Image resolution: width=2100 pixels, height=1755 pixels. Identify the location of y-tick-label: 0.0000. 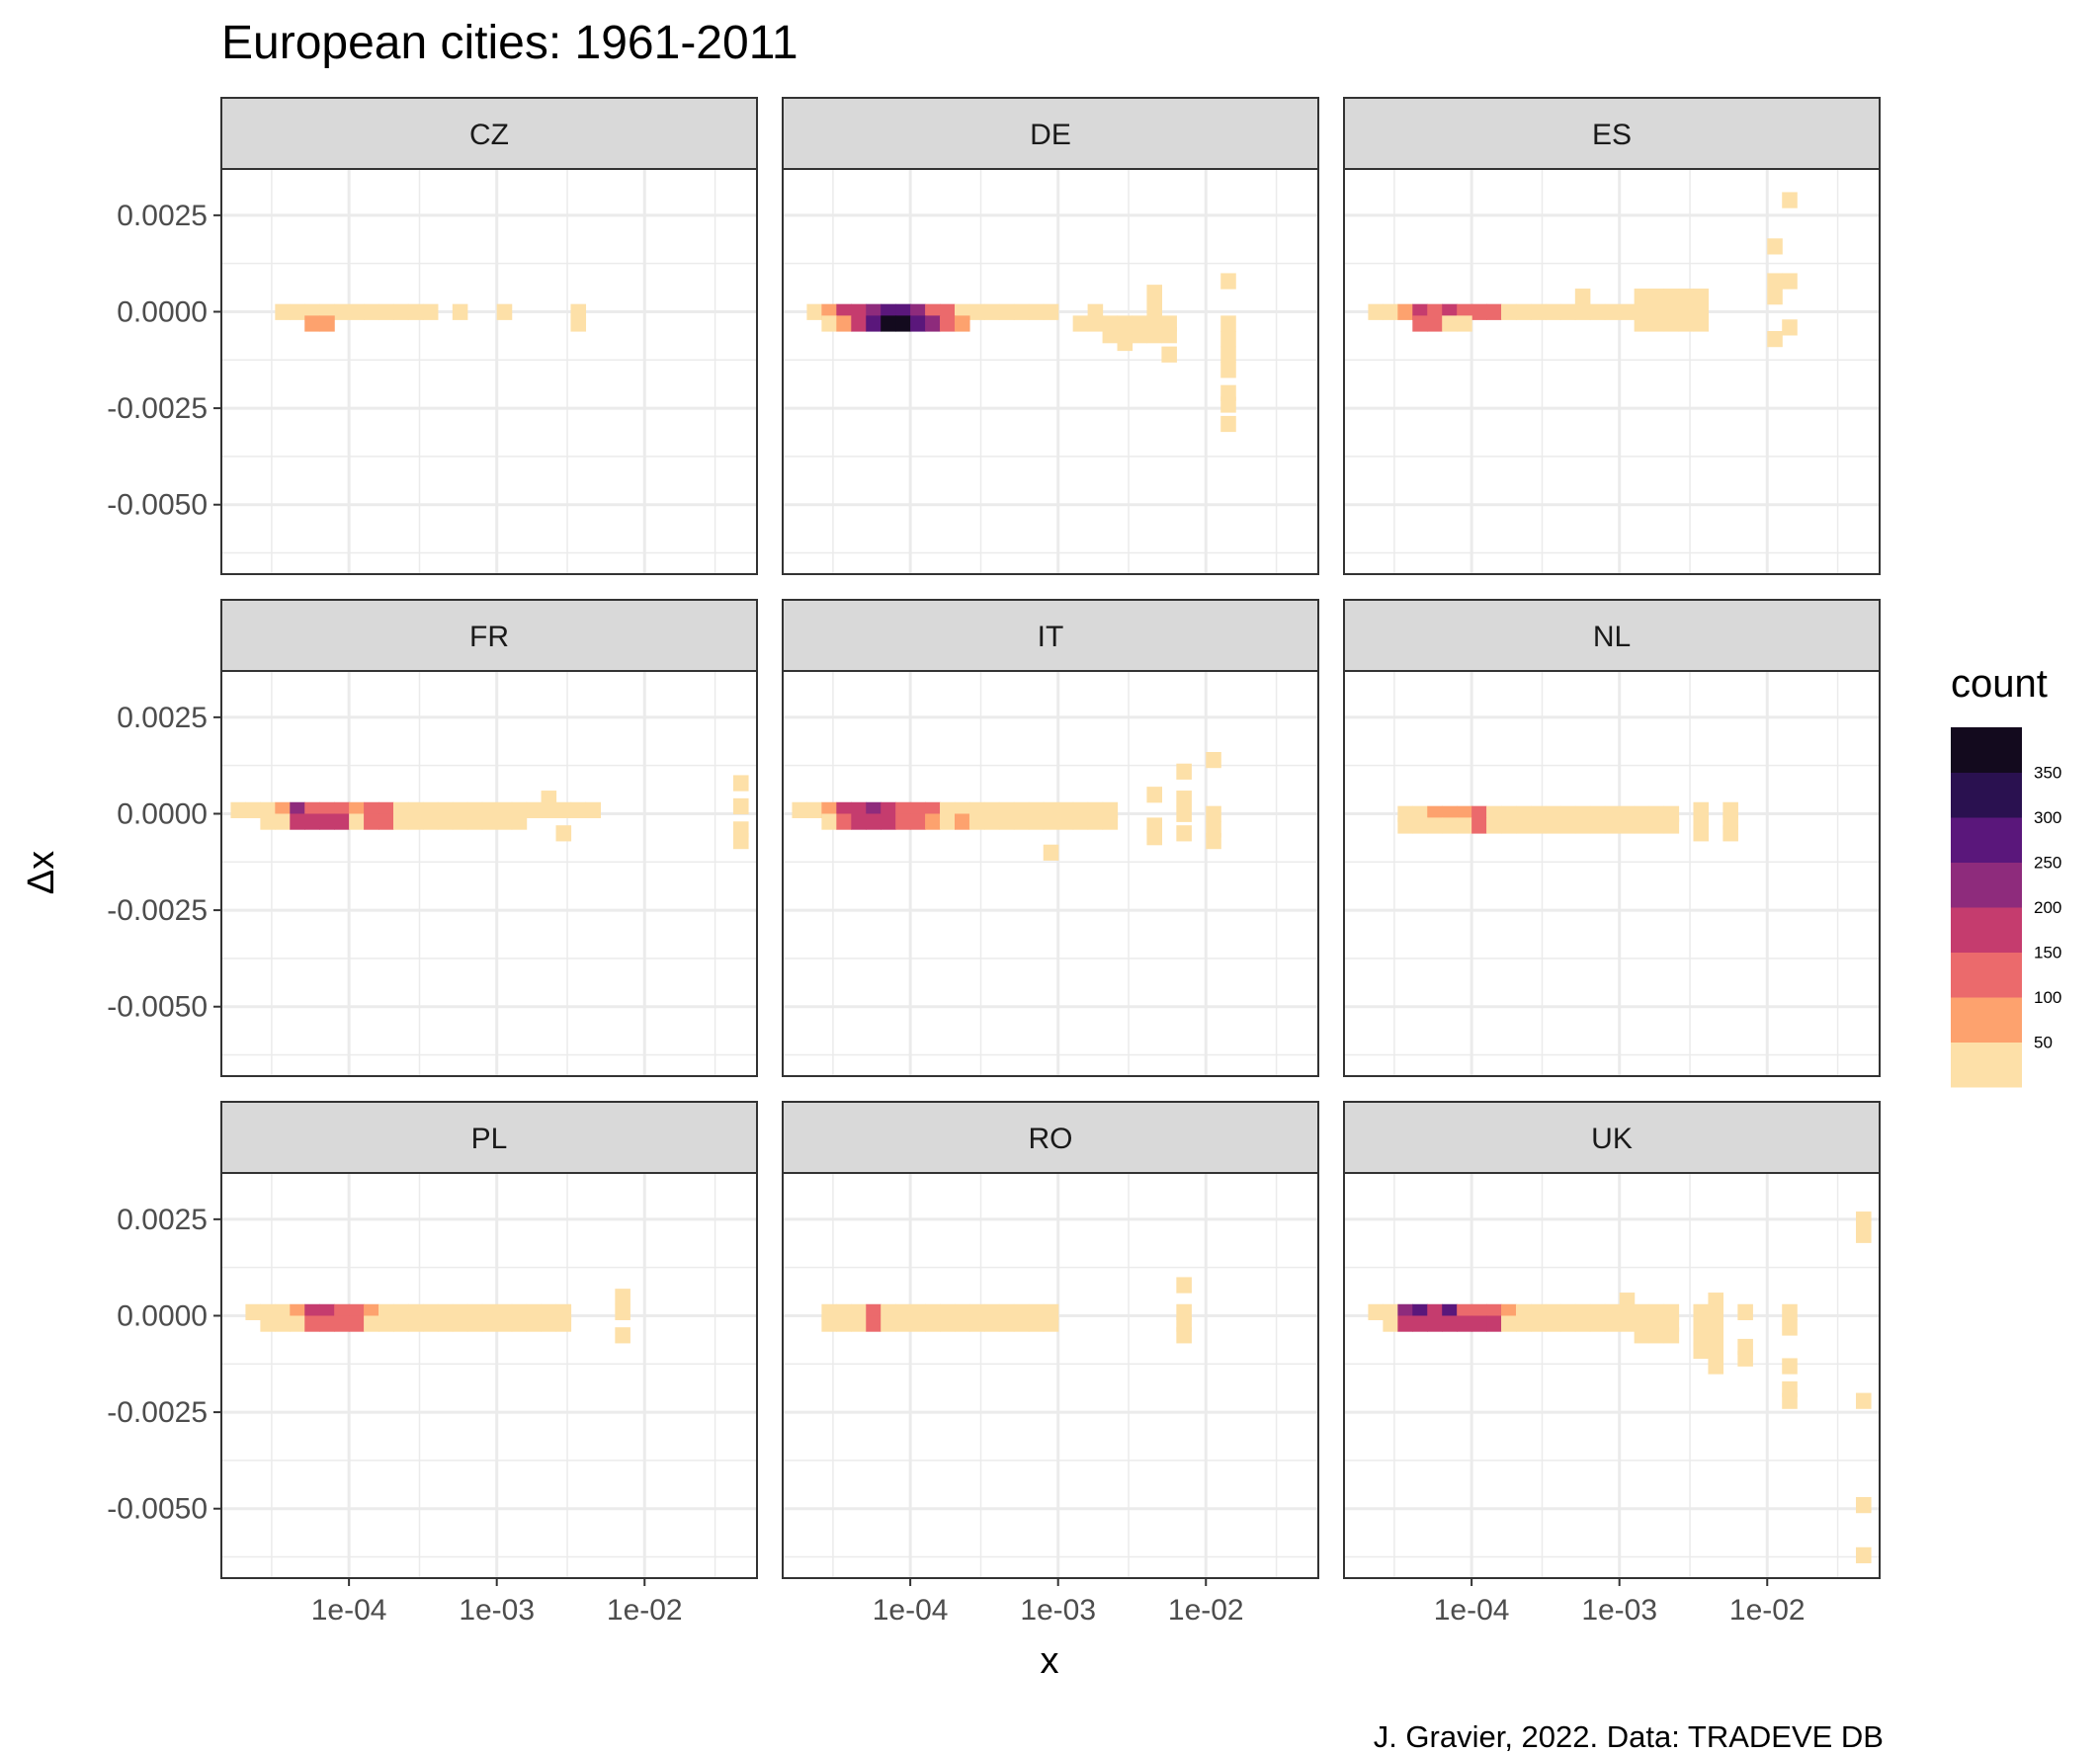
(162, 1315).